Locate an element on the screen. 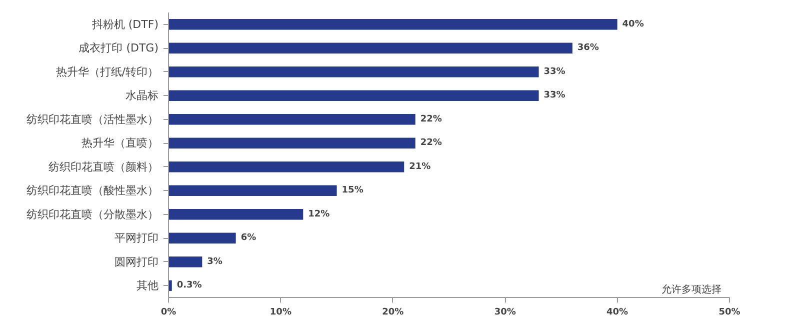  x-tick-label: 30% is located at coordinates (505, 313).